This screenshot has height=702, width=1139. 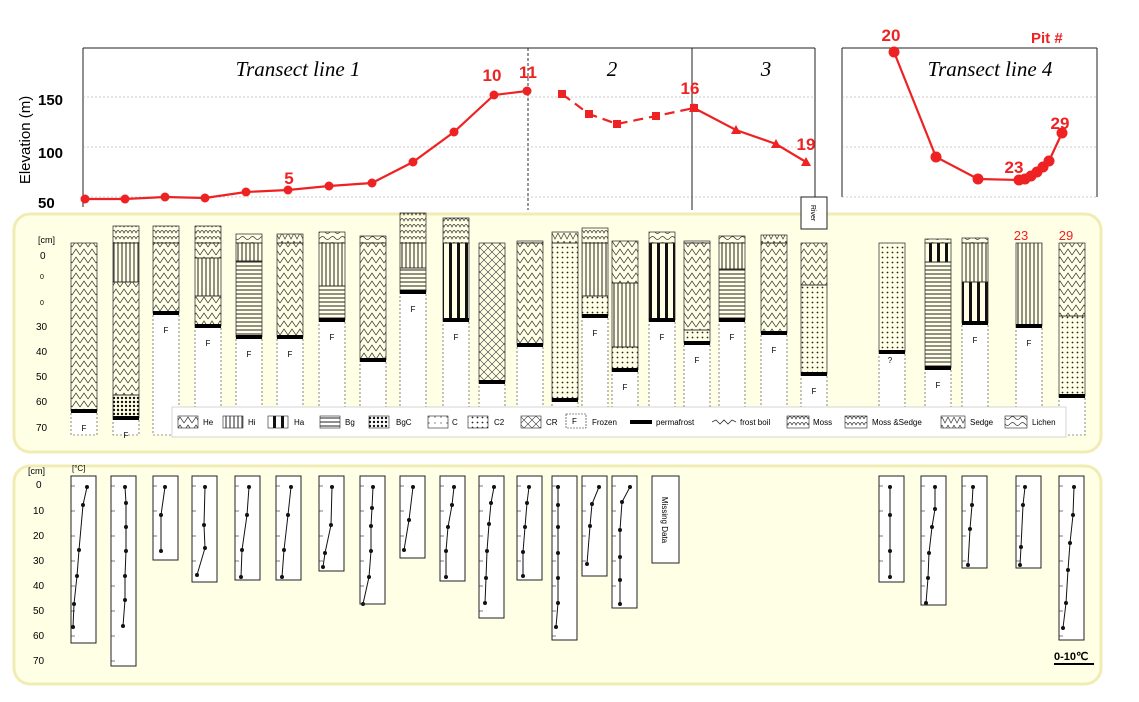 I want to click on transect-3-line, so click(x=750, y=135).